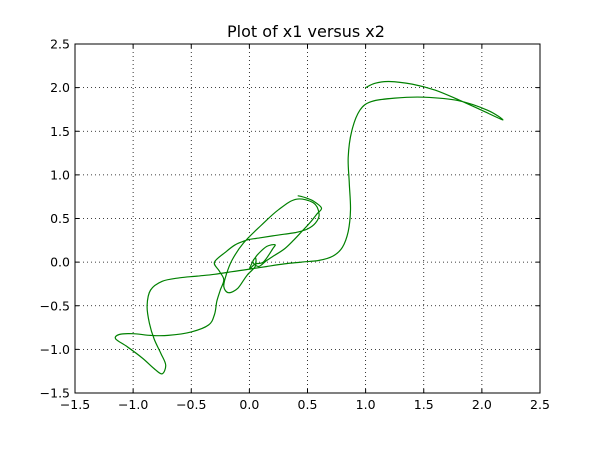  Describe the element at coordinates (308, 404) in the screenshot. I see `x-tick-label: 0.5` at that location.